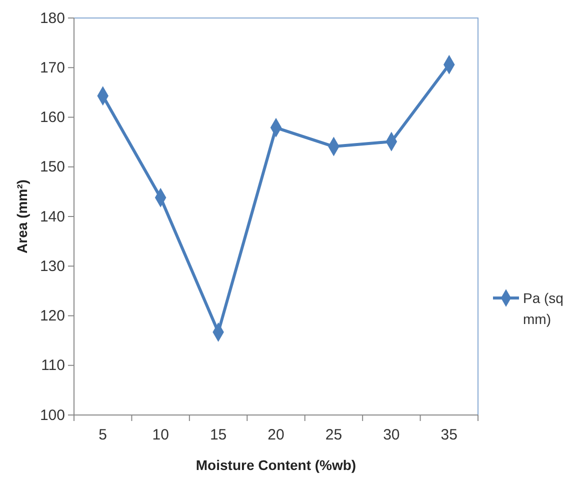 This screenshot has height=480, width=568. Describe the element at coordinates (160, 435) in the screenshot. I see `x-tick-label: 10` at that location.